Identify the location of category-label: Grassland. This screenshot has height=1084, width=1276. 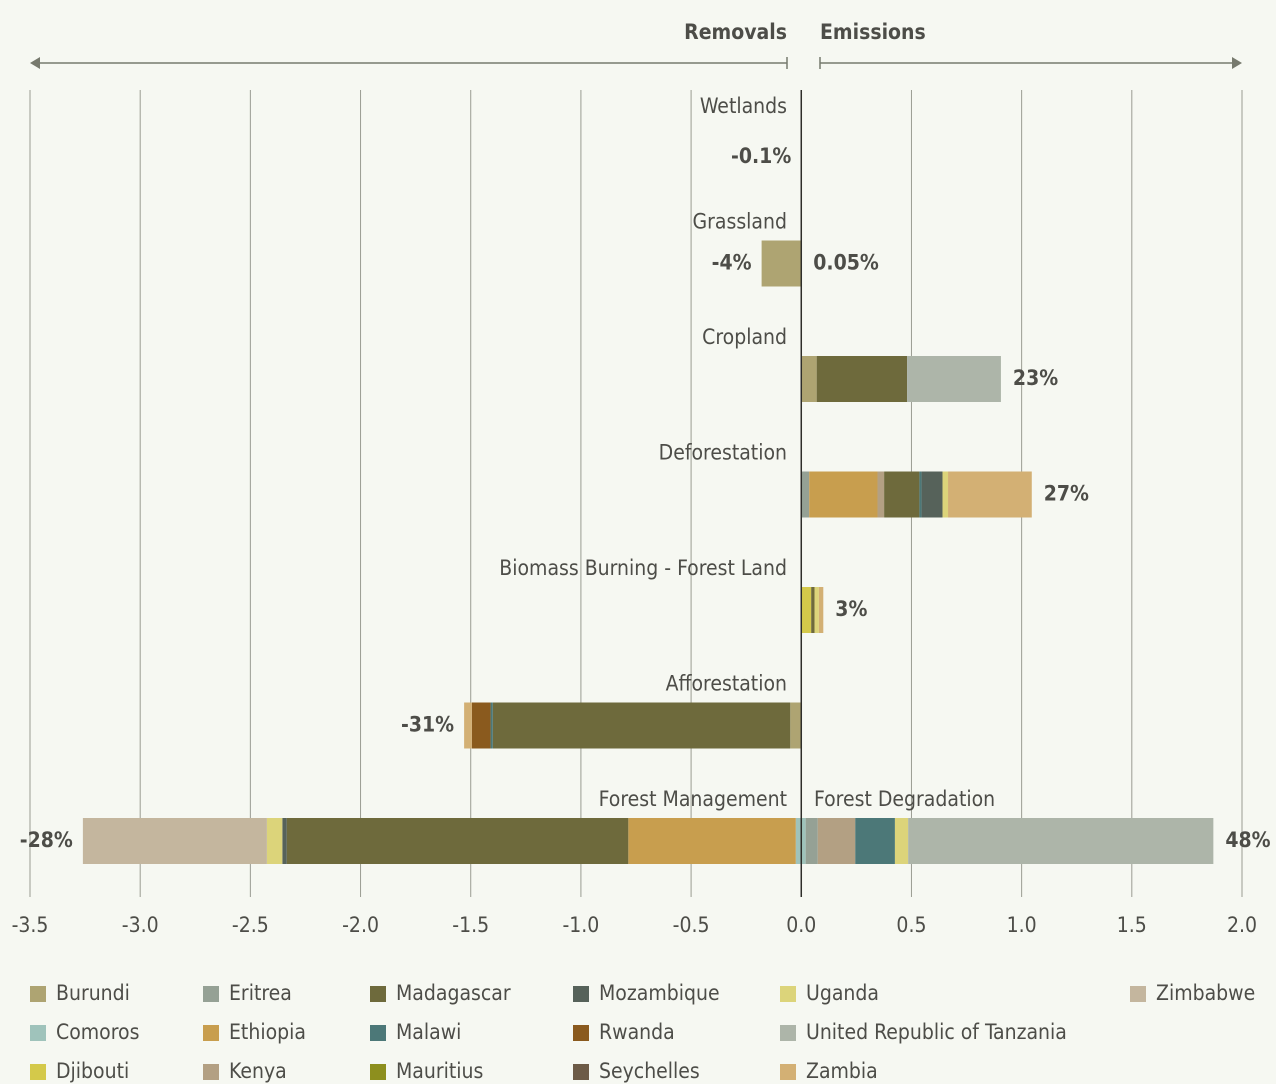
(740, 222).